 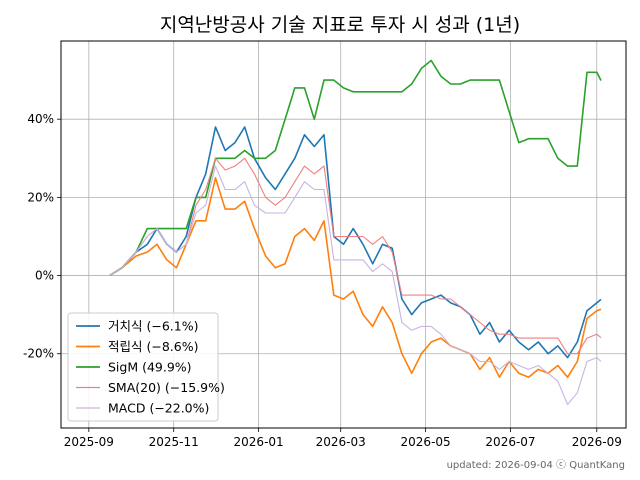 What do you see at coordinates (426, 442) in the screenshot?
I see `x-tick-label: 2026-05` at bounding box center [426, 442].